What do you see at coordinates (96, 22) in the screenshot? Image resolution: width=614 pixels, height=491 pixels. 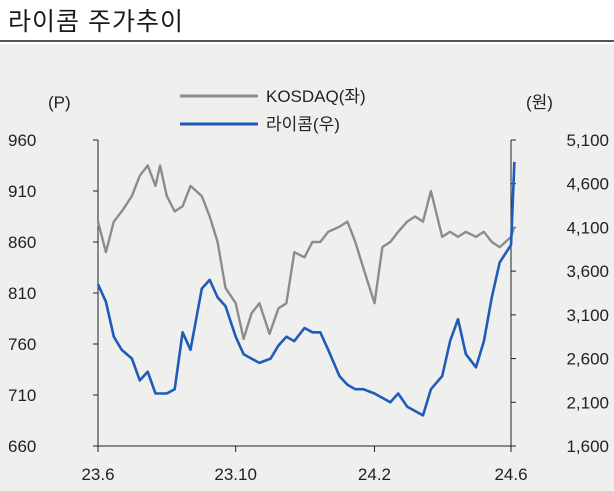 I see `chart-title: 라이콤 주가추이` at bounding box center [96, 22].